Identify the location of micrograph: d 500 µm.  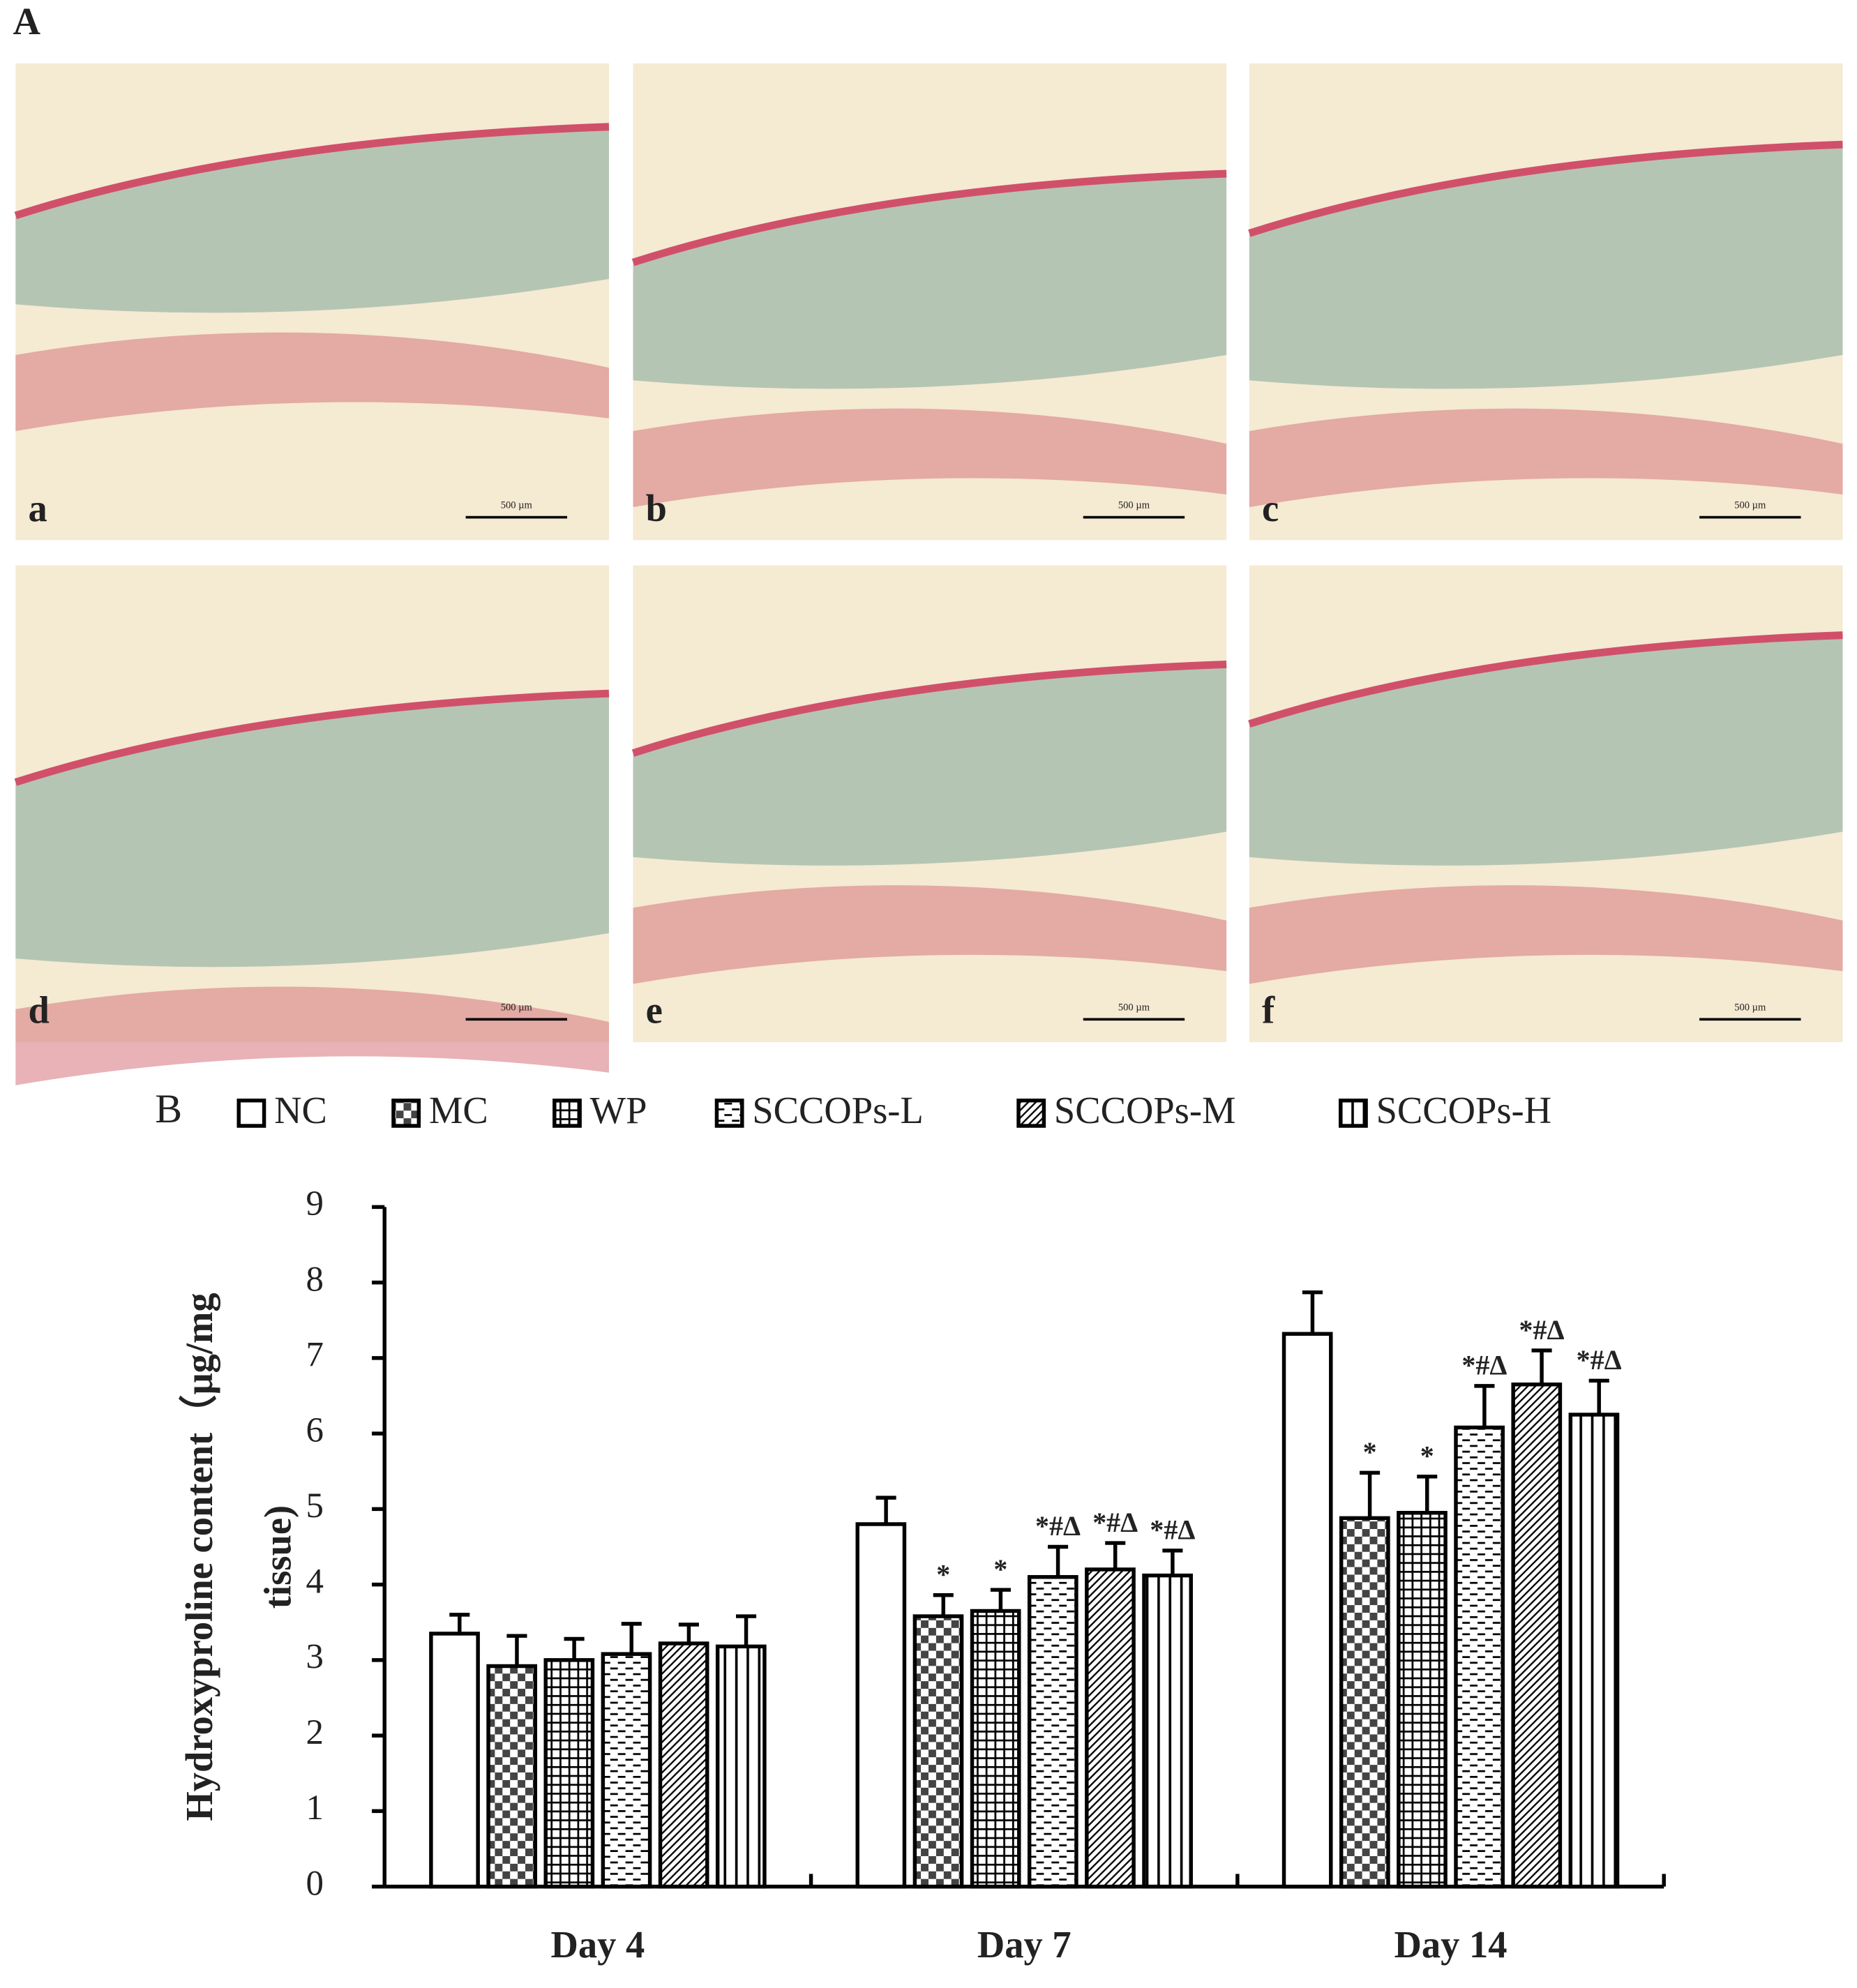
(312, 825).